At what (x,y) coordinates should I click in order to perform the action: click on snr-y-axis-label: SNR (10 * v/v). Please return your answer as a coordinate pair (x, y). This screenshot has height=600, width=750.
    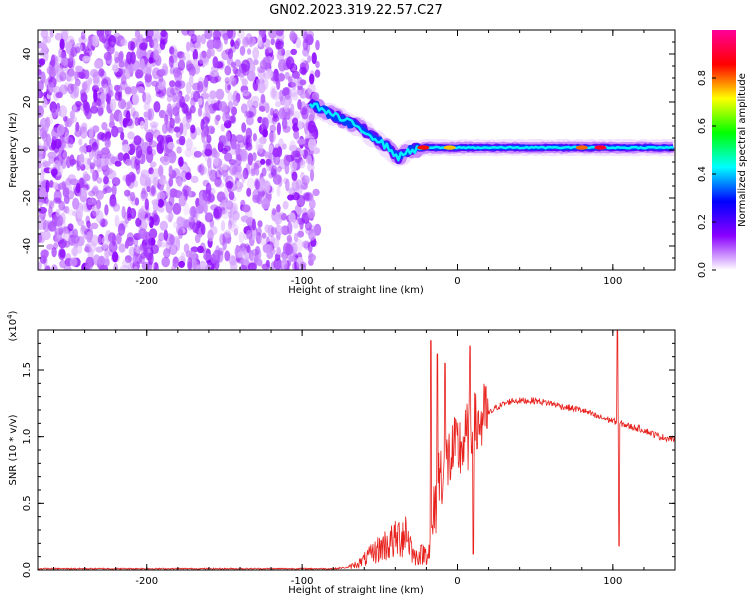
    Looking at the image, I should click on (13, 449).